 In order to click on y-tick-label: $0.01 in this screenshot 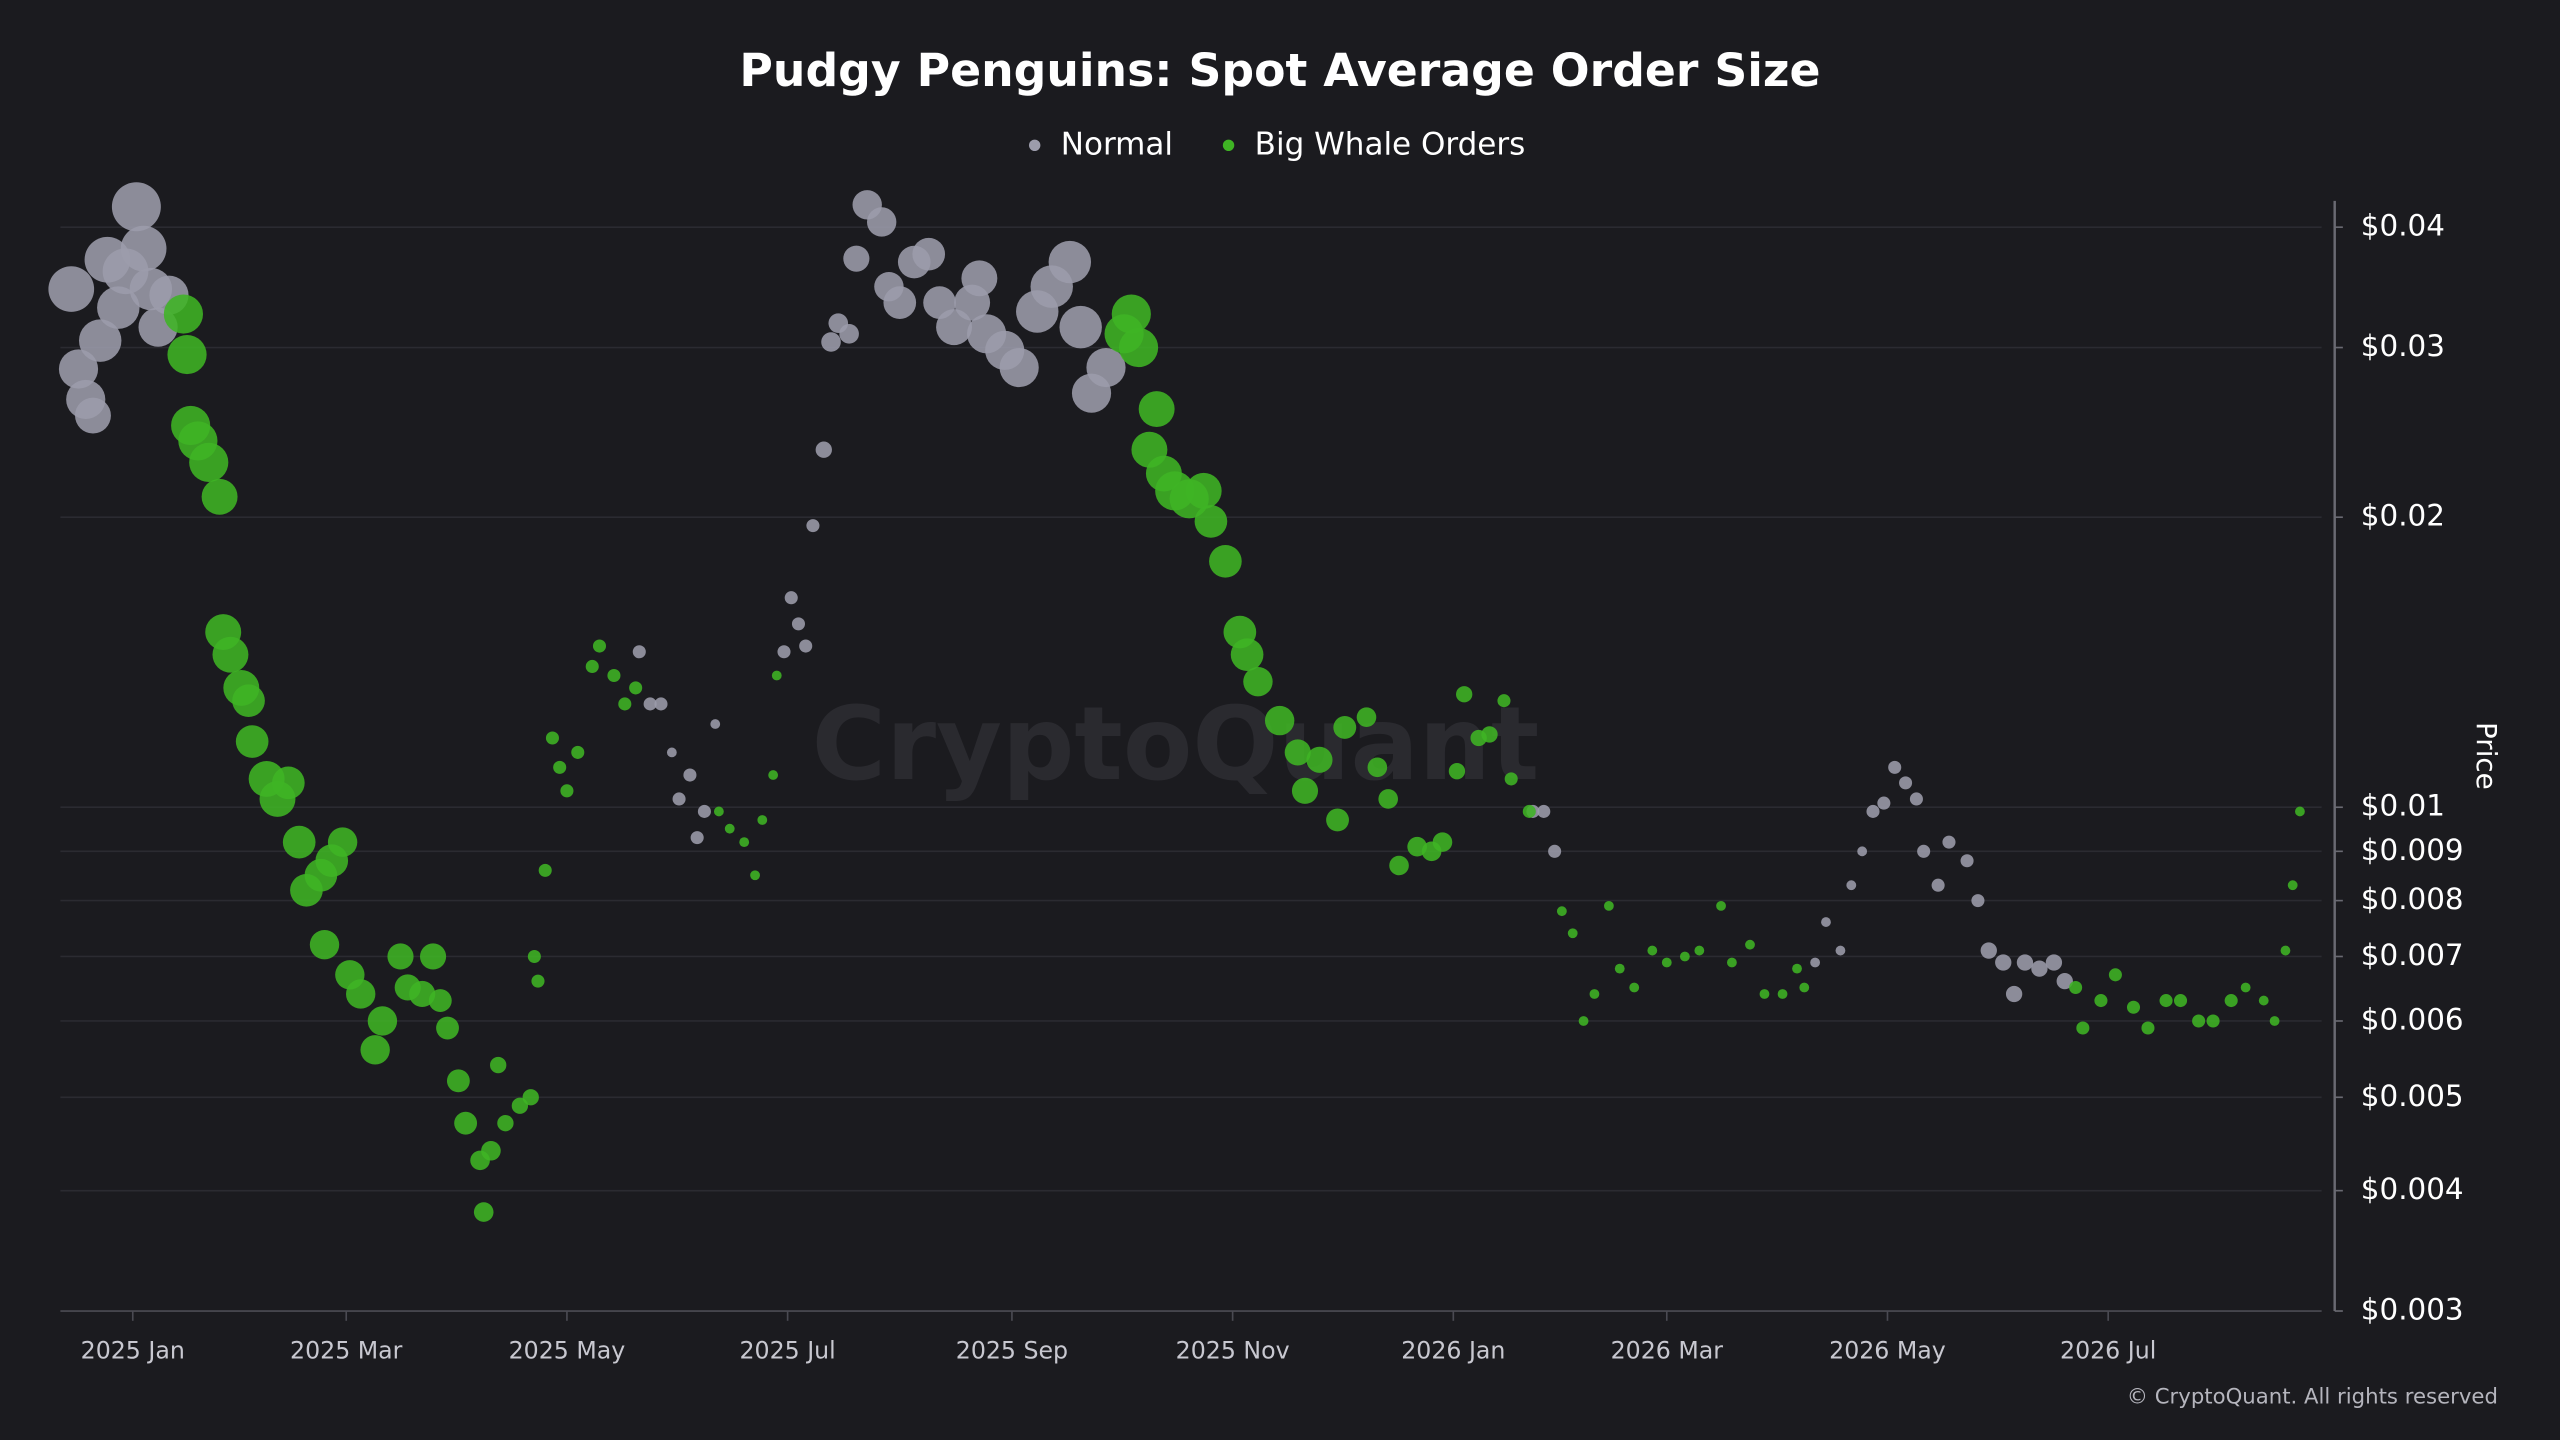, I will do `click(2403, 806)`.